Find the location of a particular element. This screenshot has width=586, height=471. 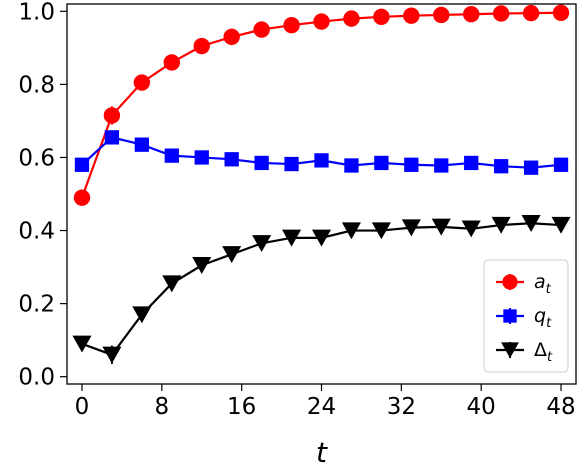

y-tick-label: 0.0 is located at coordinates (36, 378).